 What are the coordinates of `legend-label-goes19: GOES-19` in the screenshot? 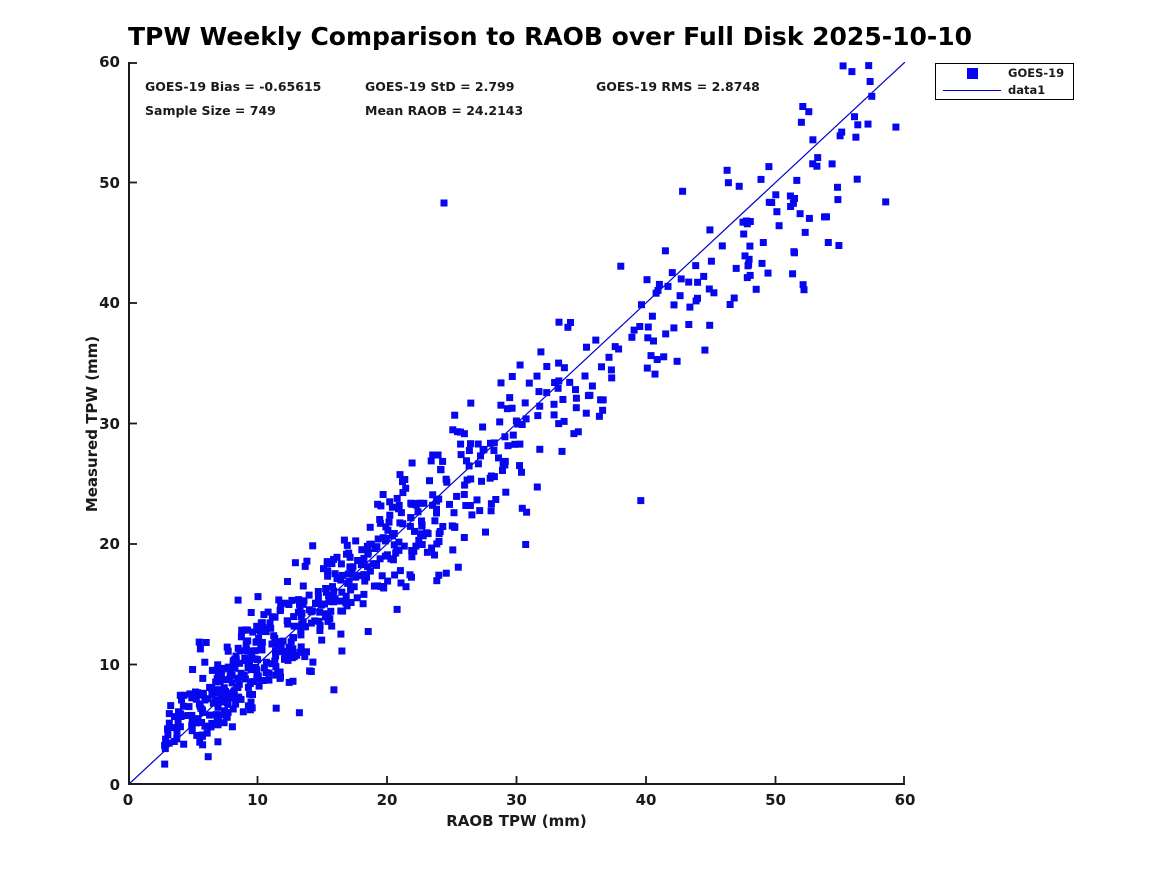 It's located at (1036, 73).